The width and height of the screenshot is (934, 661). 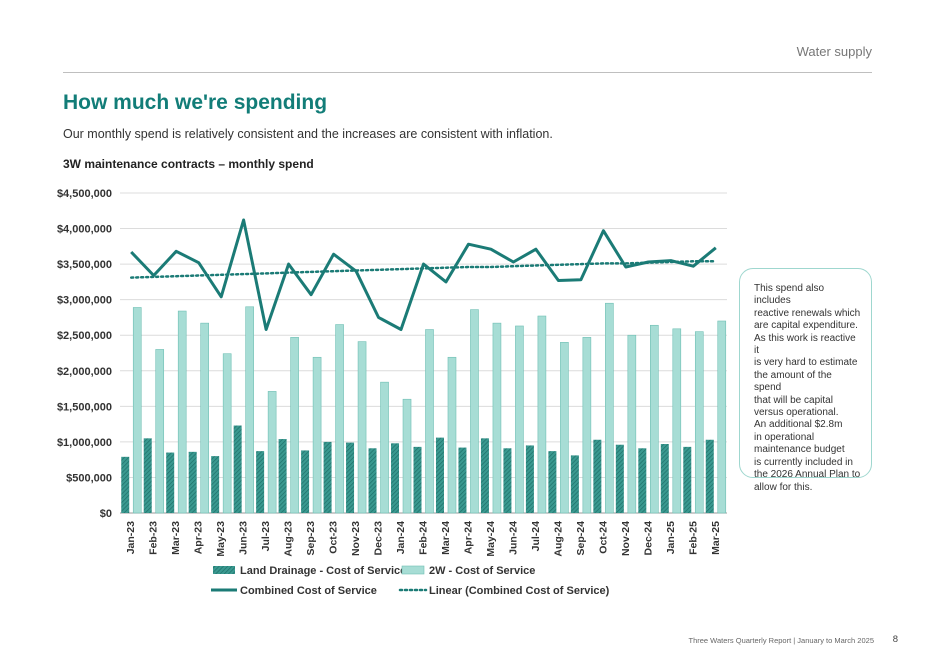 What do you see at coordinates (783, 487) in the screenshot?
I see `callout-line: allow for this.` at bounding box center [783, 487].